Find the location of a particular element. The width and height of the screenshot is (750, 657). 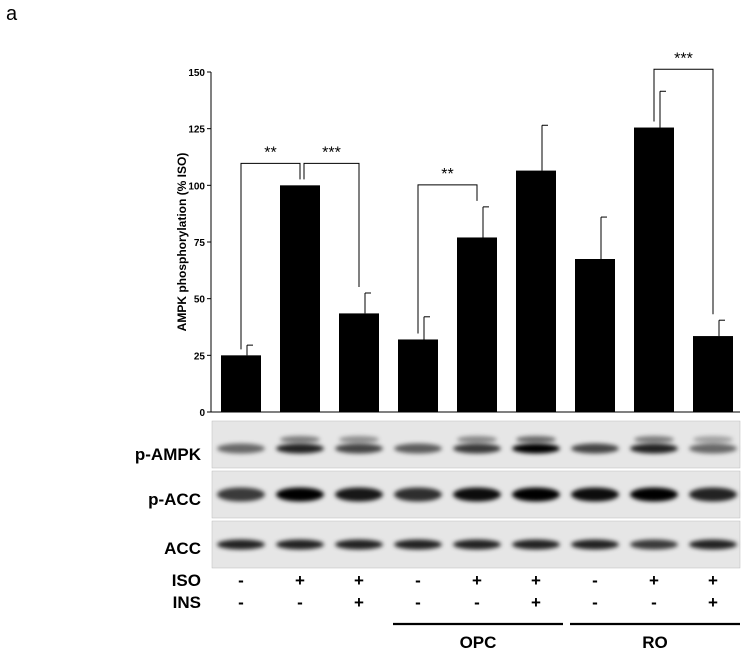

y-tick-label: 0 is located at coordinates (202, 413).